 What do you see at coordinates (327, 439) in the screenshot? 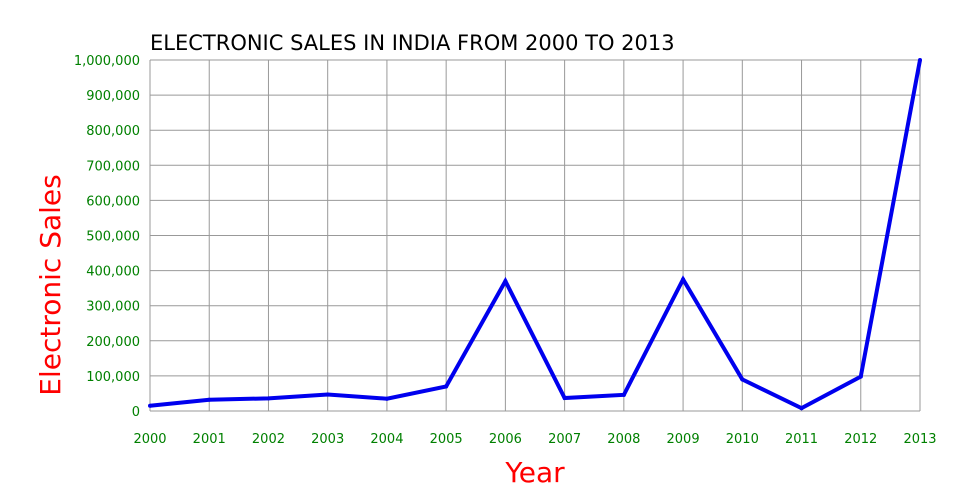
I see `x-tick-label: 2003` at bounding box center [327, 439].